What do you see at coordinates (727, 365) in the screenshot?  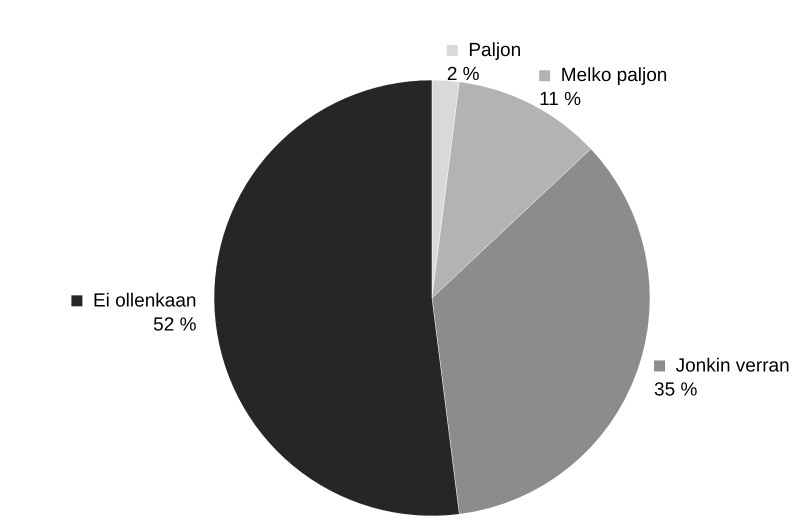 I see `legend-label: Jonkin verran` at bounding box center [727, 365].